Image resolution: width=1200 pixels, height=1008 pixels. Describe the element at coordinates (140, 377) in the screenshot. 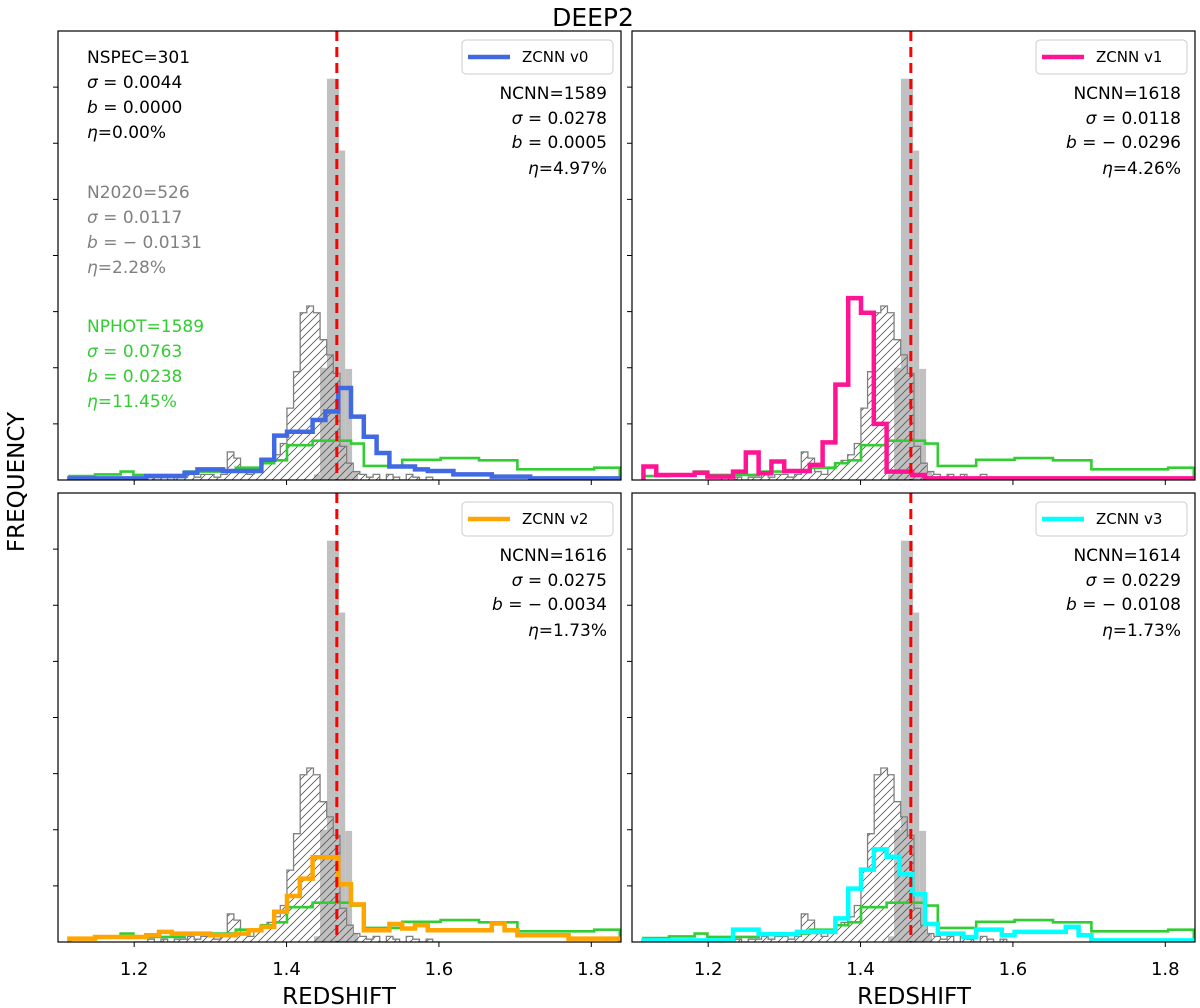

I see `stat-value: = 0.0238` at that location.